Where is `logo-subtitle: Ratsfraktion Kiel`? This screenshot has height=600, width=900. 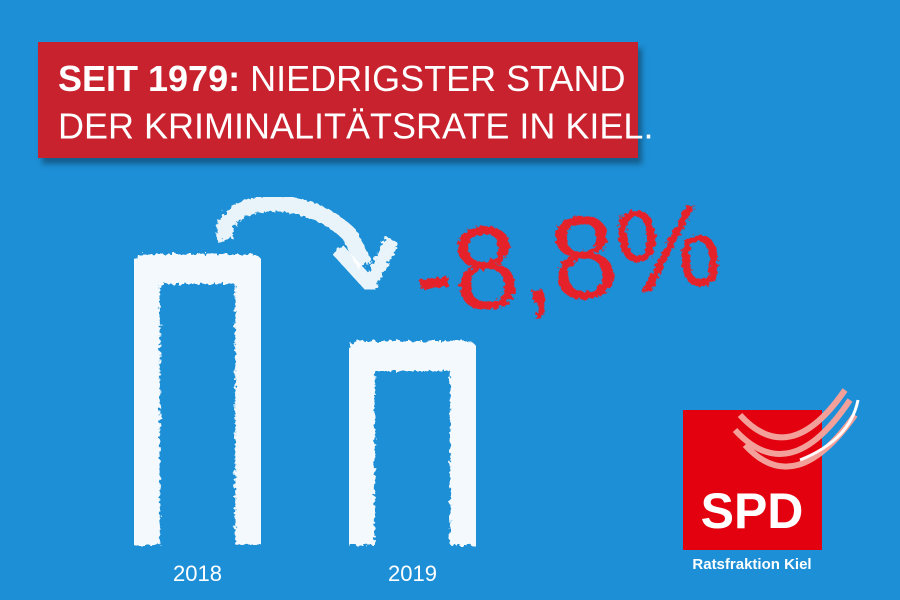 logo-subtitle: Ratsfraktion Kiel is located at coordinates (751, 564).